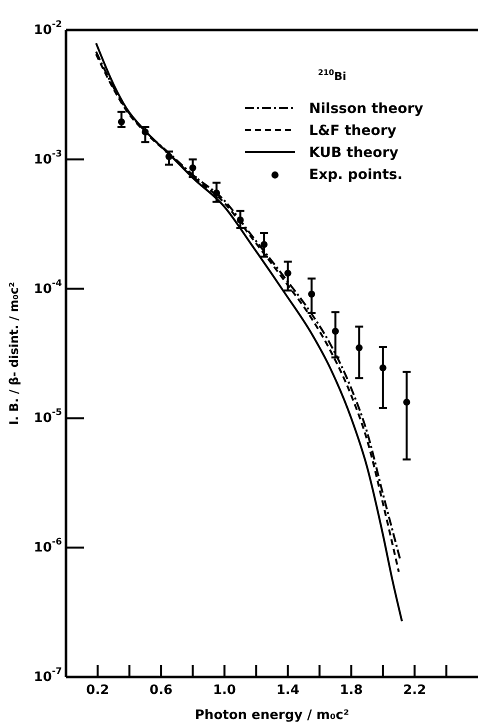  What do you see at coordinates (224, 690) in the screenshot?
I see `x-tick-label: 1.0` at bounding box center [224, 690].